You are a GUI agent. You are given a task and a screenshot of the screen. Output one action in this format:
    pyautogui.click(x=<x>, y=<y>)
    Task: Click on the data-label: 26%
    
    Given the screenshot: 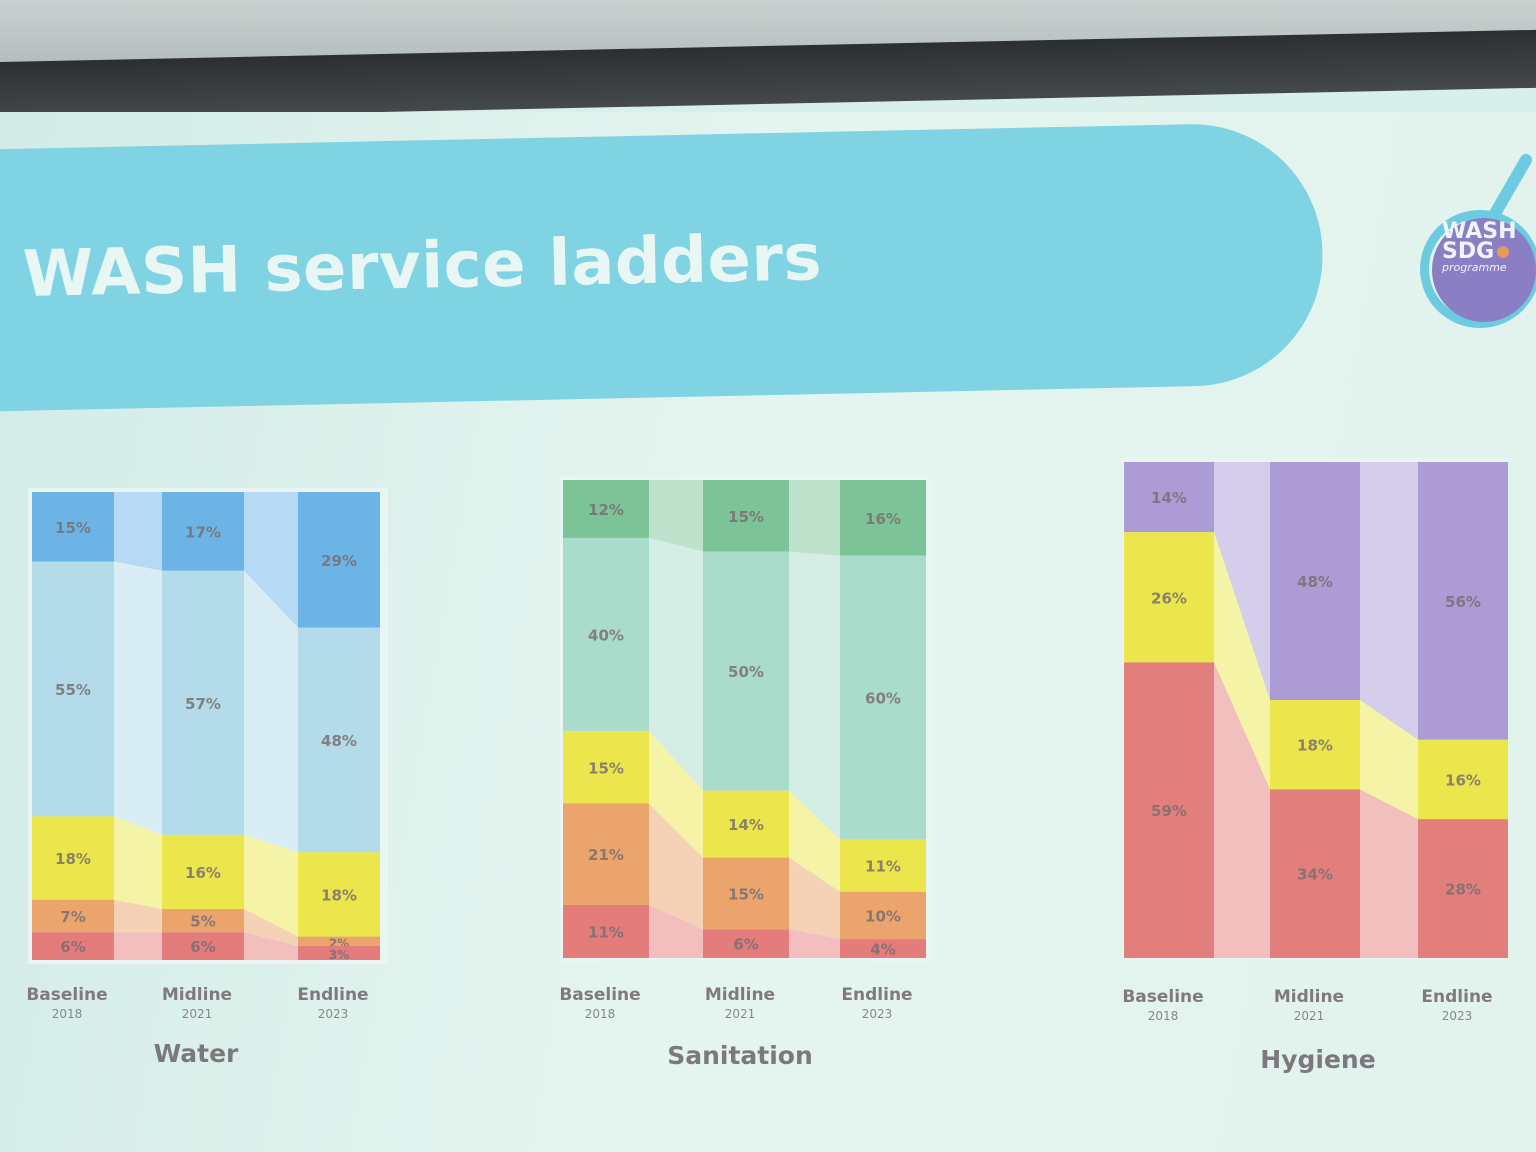 What is the action you would take?
    pyautogui.click(x=1169, y=598)
    